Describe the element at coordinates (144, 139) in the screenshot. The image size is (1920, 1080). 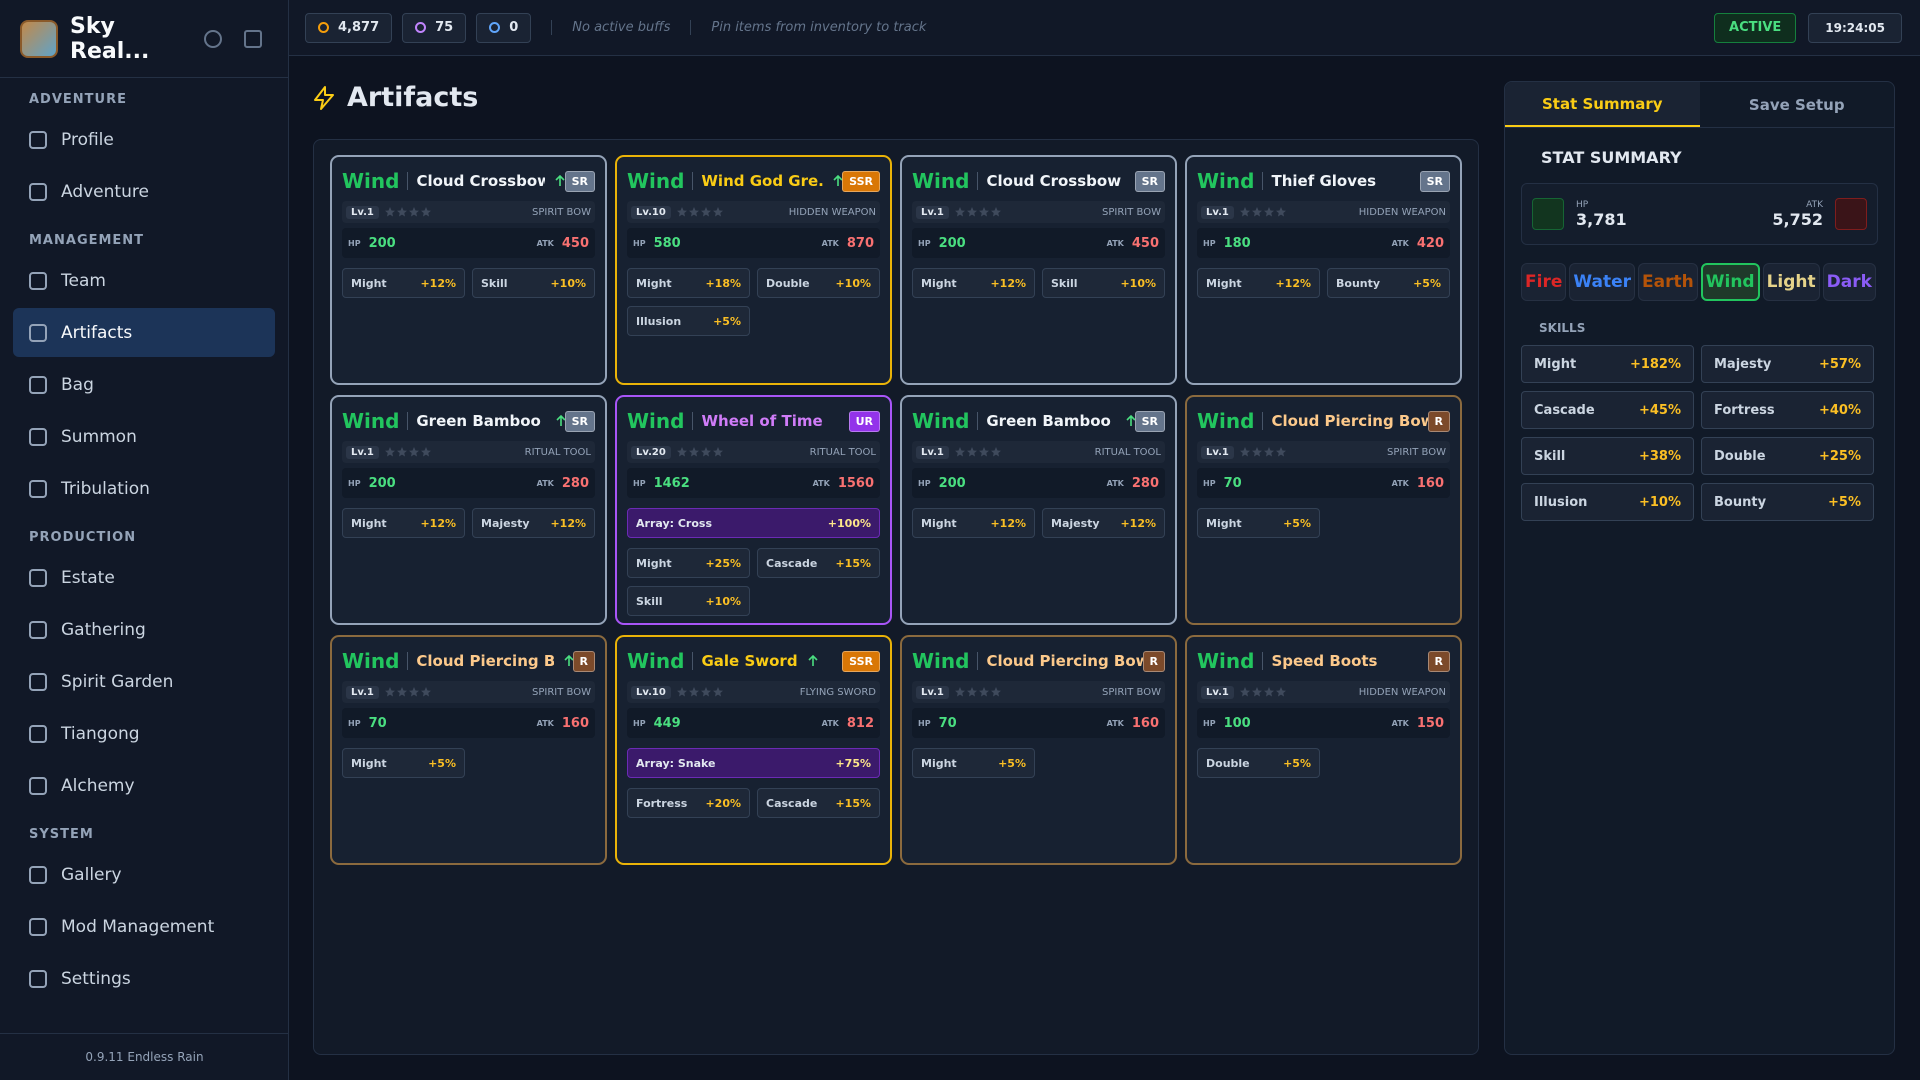
I see `nav-item: Profile` at that location.